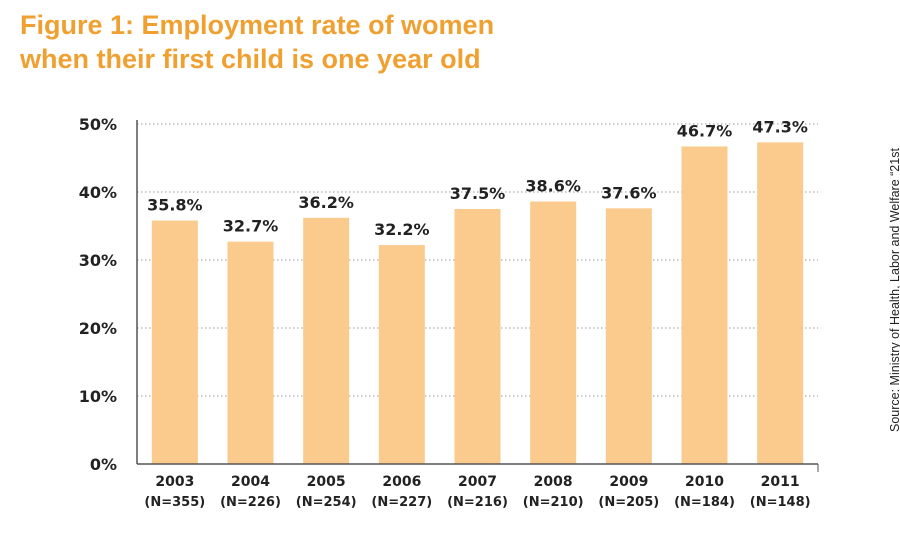 The image size is (900, 547). Describe the element at coordinates (553, 502) in the screenshot. I see `sample-size-label: (N=210)` at that location.